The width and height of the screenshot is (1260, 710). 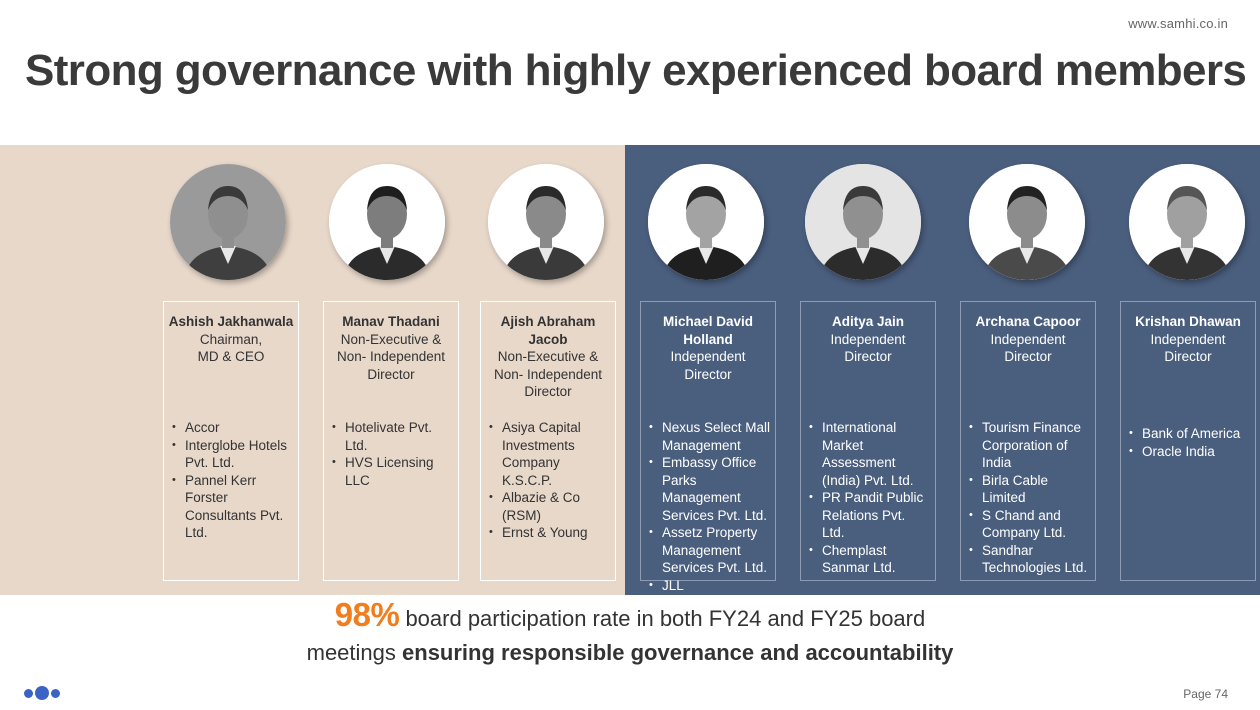 What do you see at coordinates (354, 652) in the screenshot?
I see `summary-text-2: meetings` at bounding box center [354, 652].